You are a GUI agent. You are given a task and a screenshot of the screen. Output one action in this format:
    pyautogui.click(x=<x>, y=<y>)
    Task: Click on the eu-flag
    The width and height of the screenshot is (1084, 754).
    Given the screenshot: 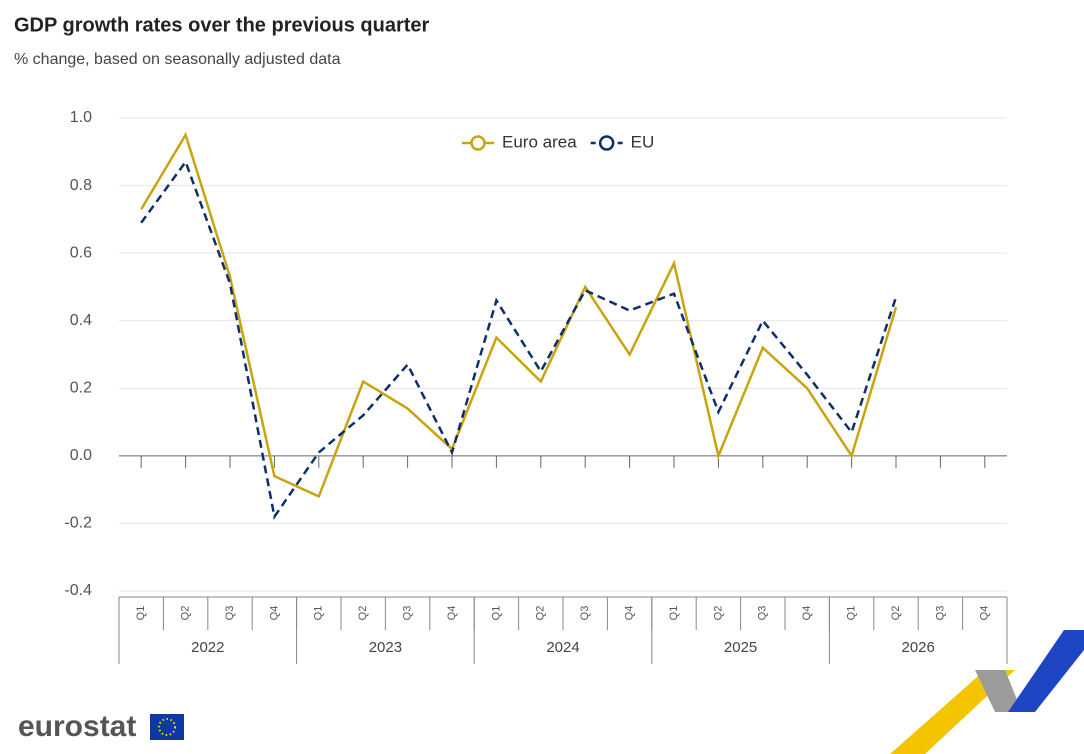 What is the action you would take?
    pyautogui.click(x=167, y=727)
    